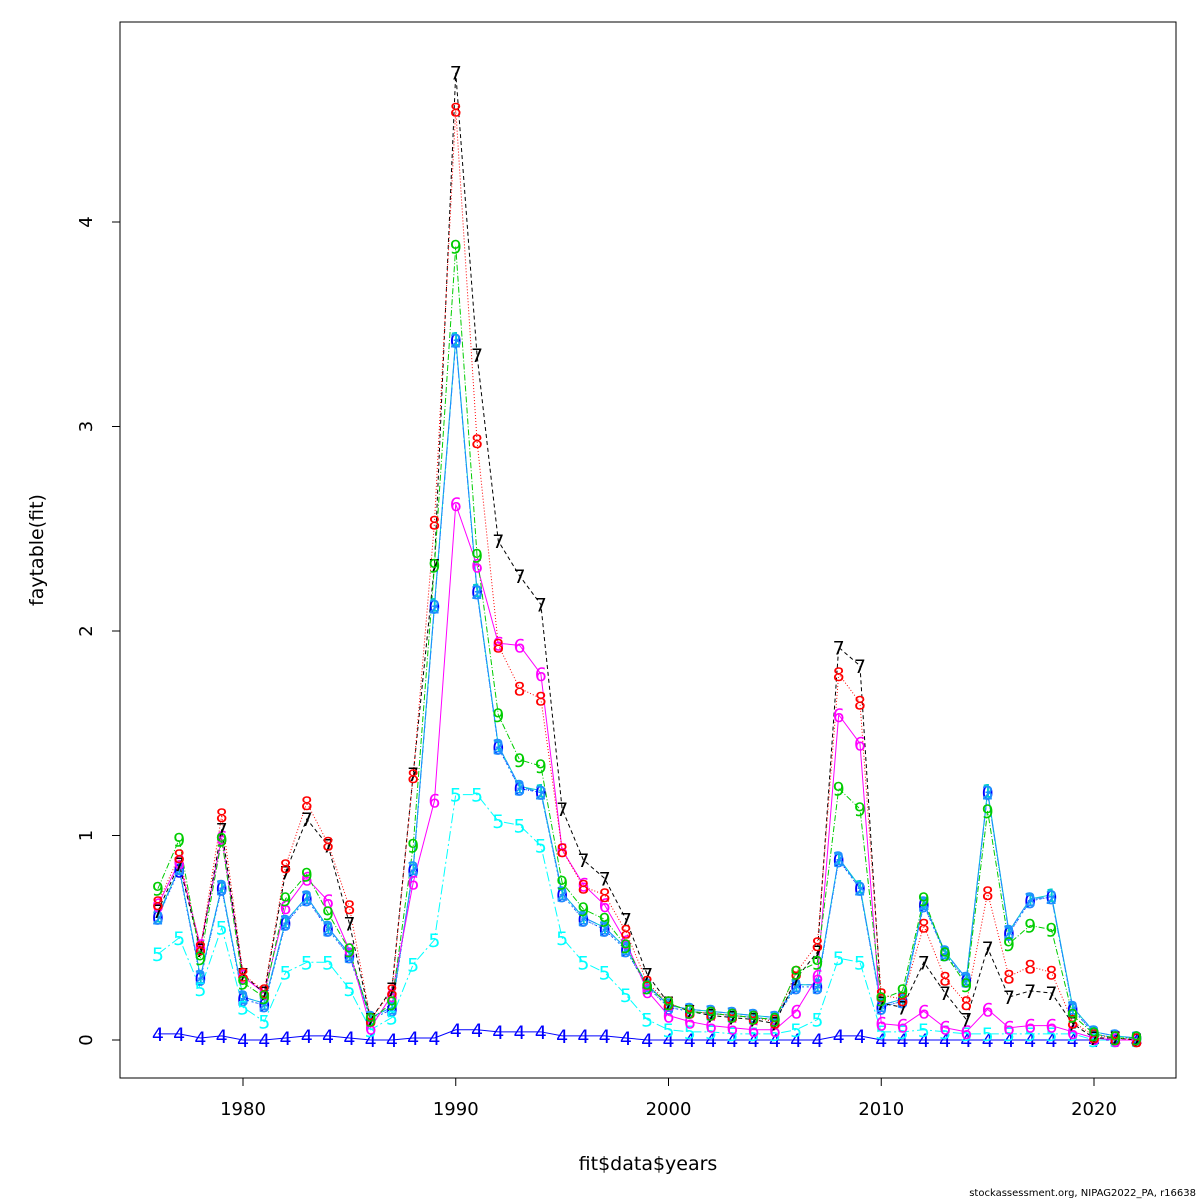  What do you see at coordinates (86, 426) in the screenshot?
I see `y-tick-label: 3` at bounding box center [86, 426].